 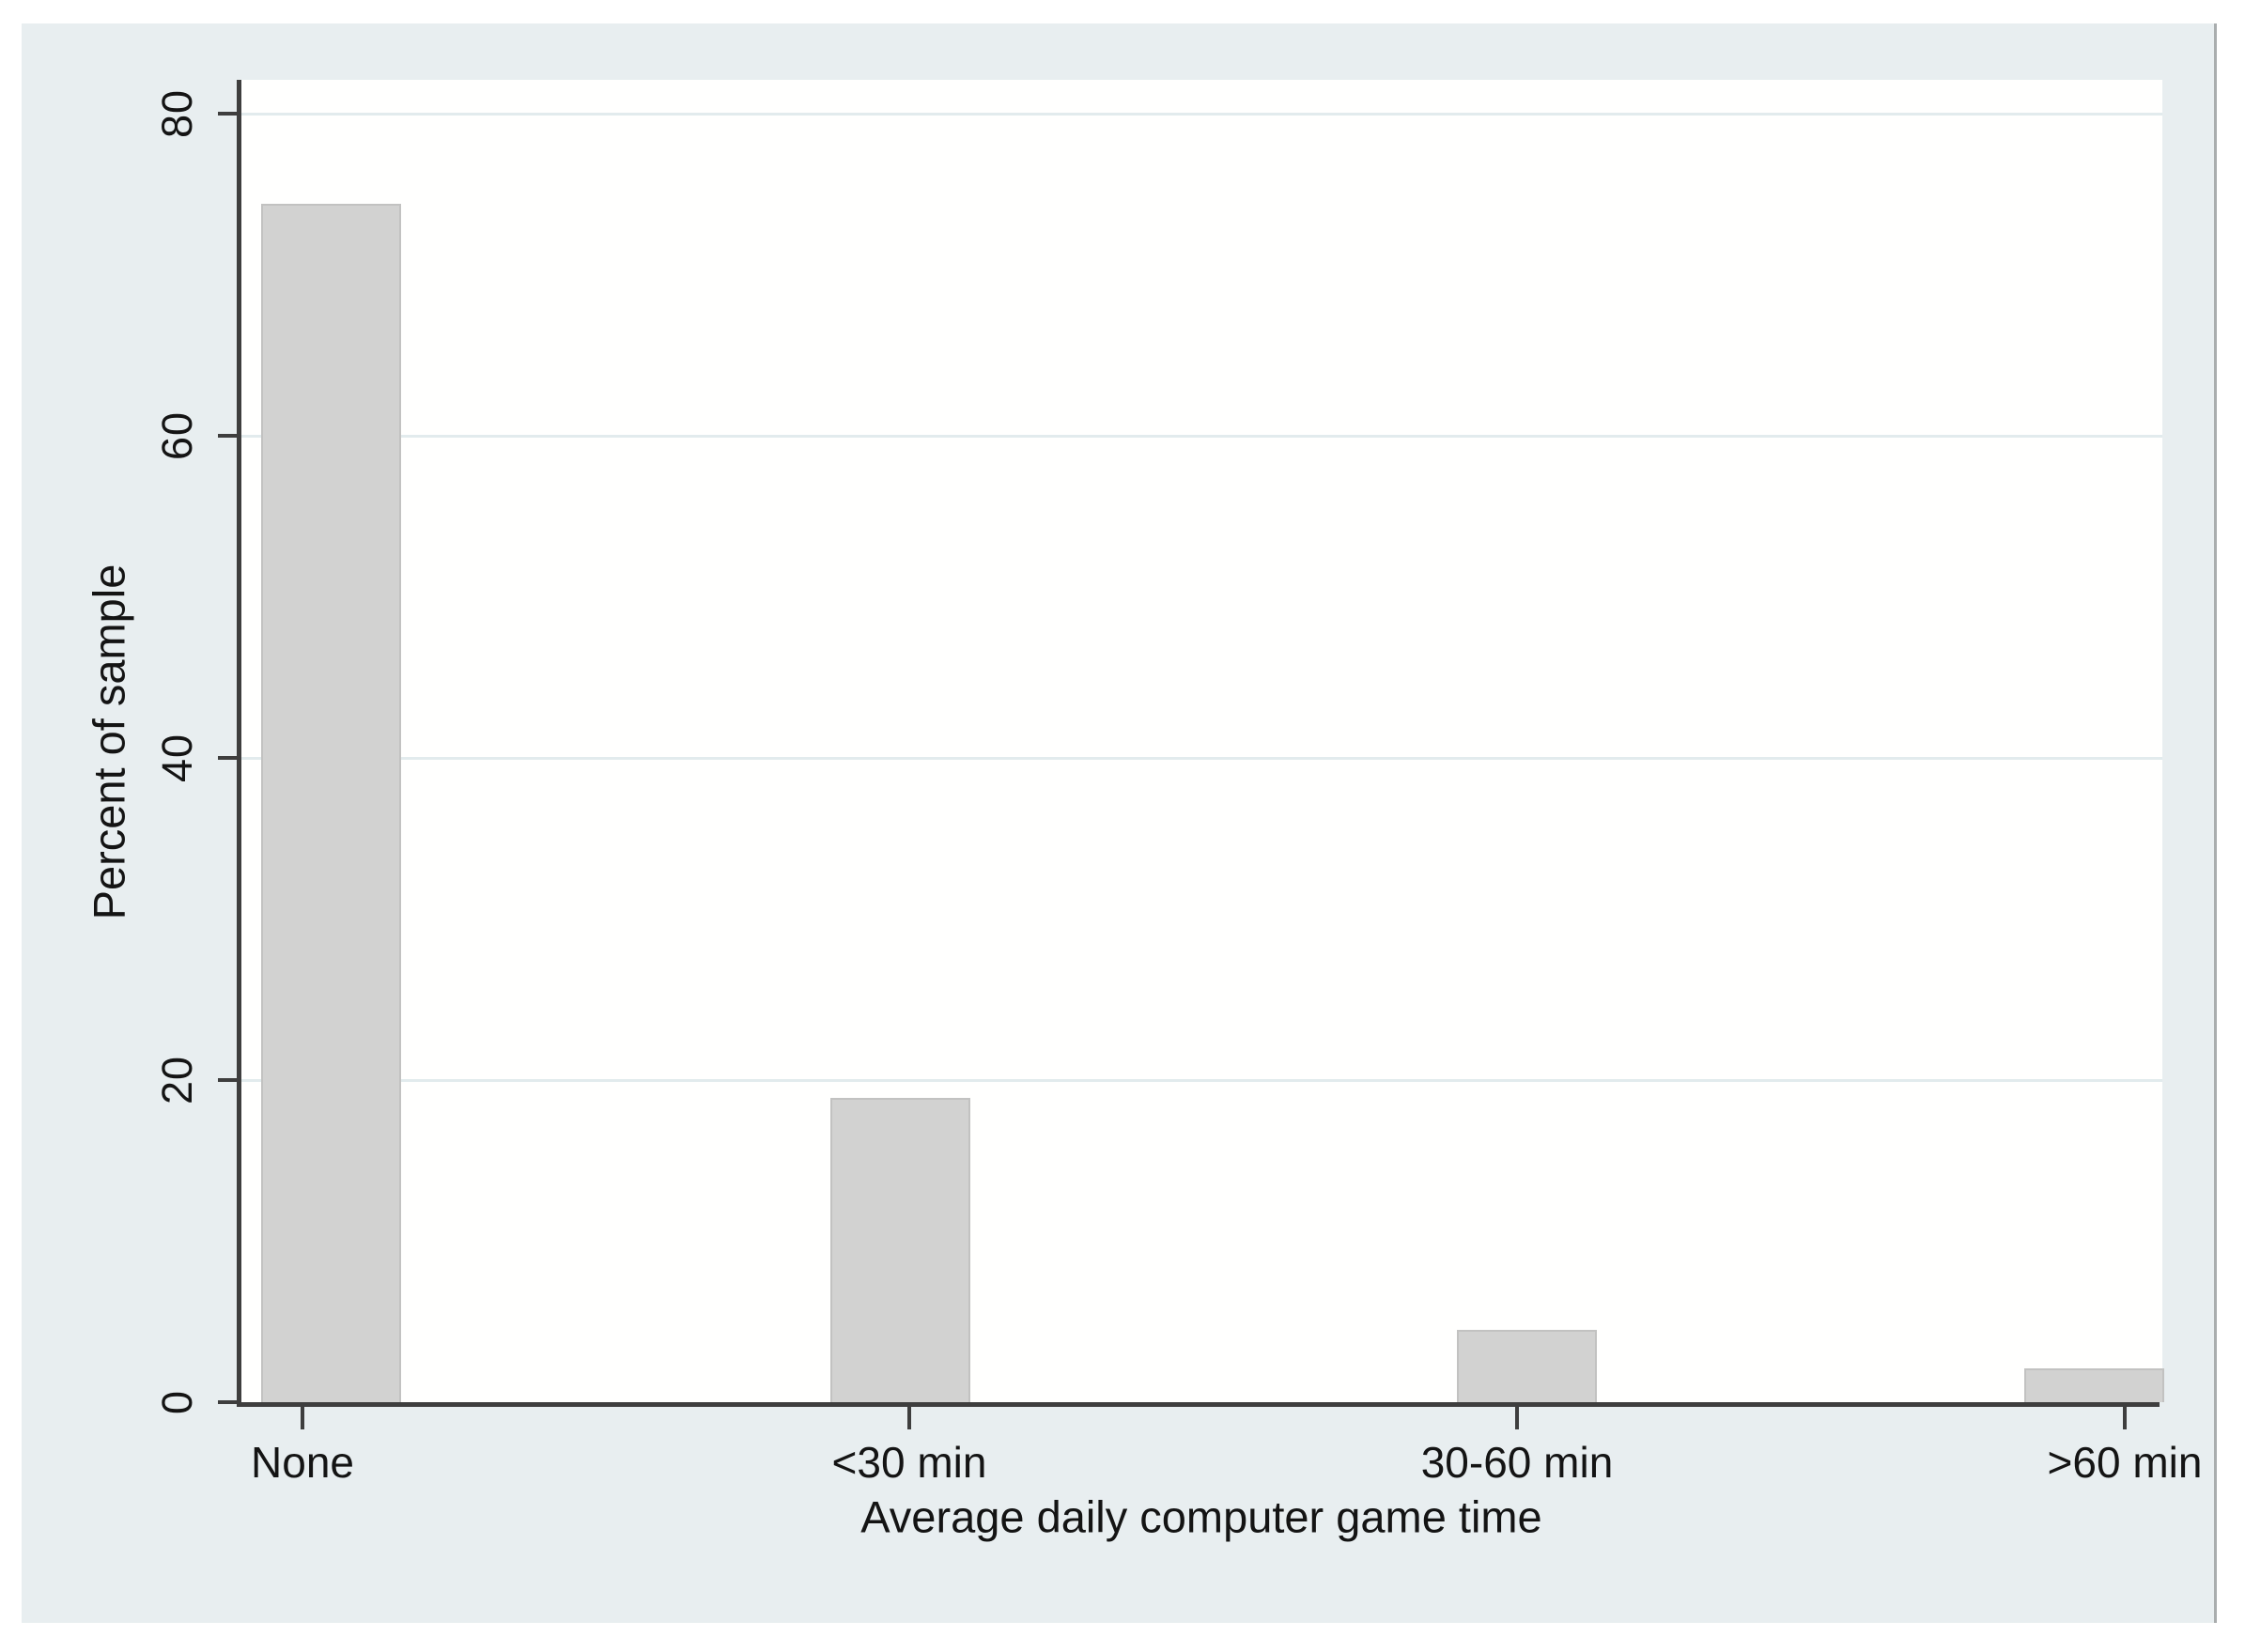 What do you see at coordinates (177, 435) in the screenshot?
I see `y-tick-label: 60` at bounding box center [177, 435].